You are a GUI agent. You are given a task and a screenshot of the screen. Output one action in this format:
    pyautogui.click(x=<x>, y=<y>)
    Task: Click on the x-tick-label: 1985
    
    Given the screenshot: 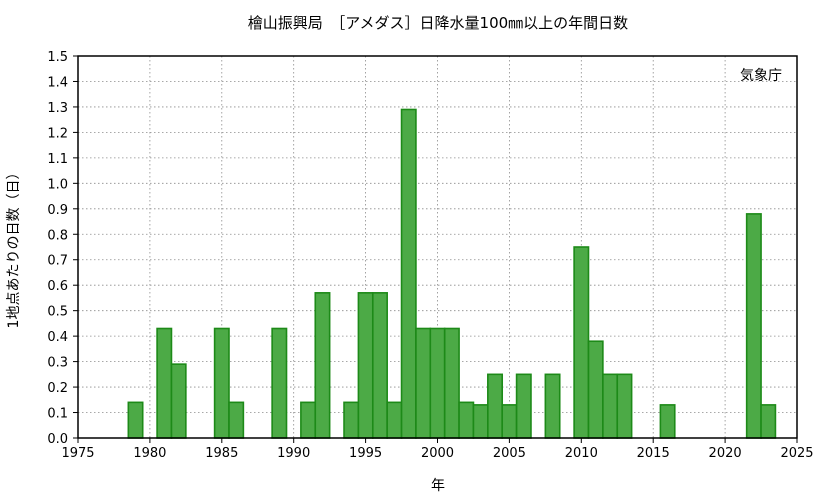 What is the action you would take?
    pyautogui.click(x=221, y=453)
    